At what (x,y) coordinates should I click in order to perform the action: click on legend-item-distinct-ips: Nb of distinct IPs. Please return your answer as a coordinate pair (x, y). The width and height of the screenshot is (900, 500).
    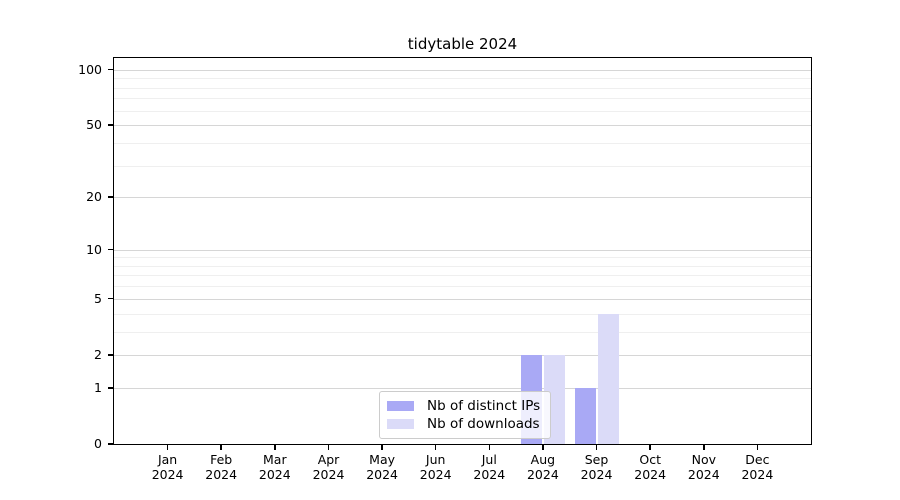
    Looking at the image, I should click on (463, 406).